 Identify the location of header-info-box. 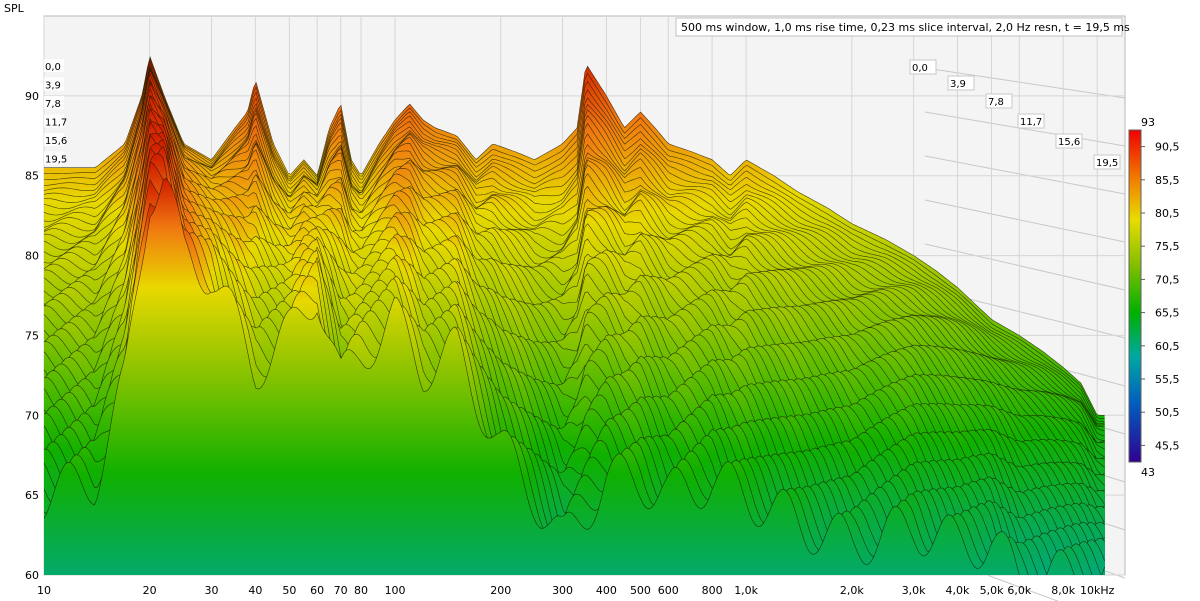
(899, 27).